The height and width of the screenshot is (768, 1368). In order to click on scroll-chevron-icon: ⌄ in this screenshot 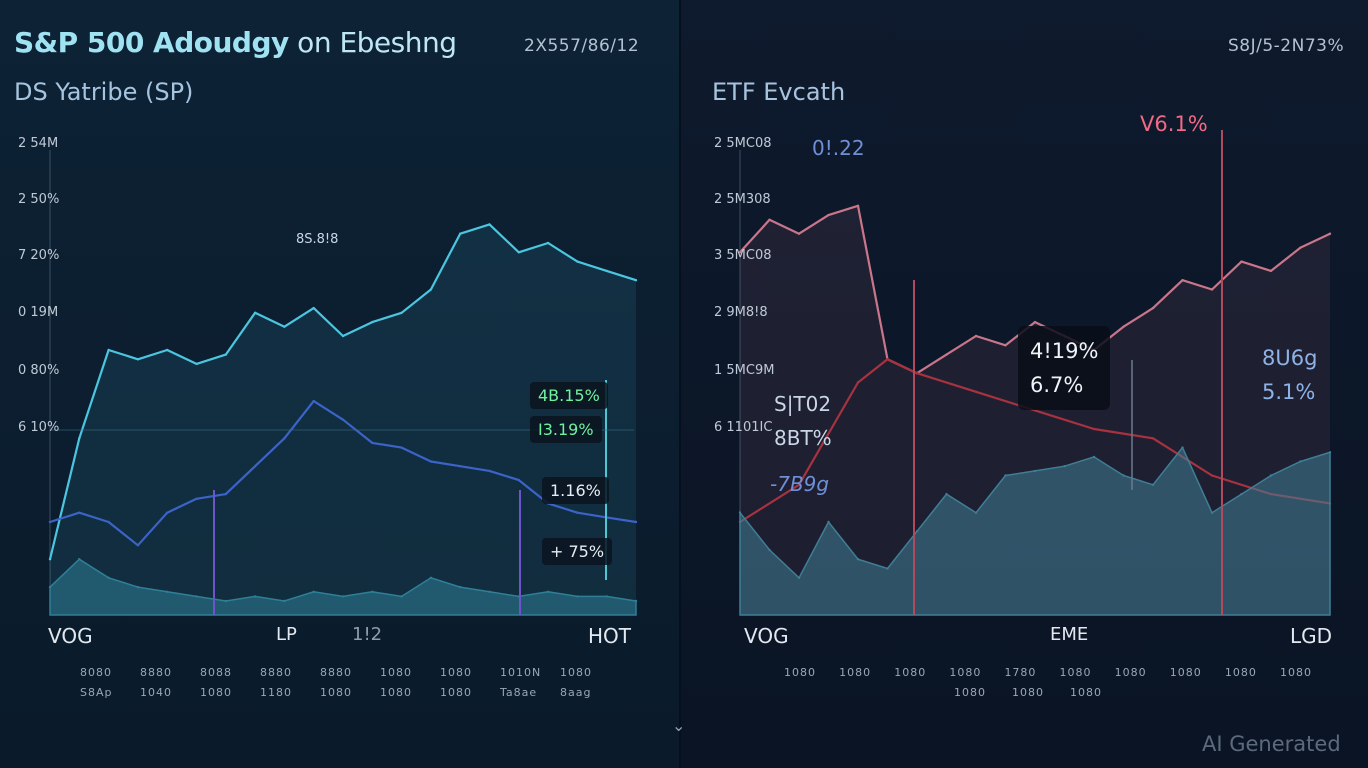, I will do `click(679, 725)`.